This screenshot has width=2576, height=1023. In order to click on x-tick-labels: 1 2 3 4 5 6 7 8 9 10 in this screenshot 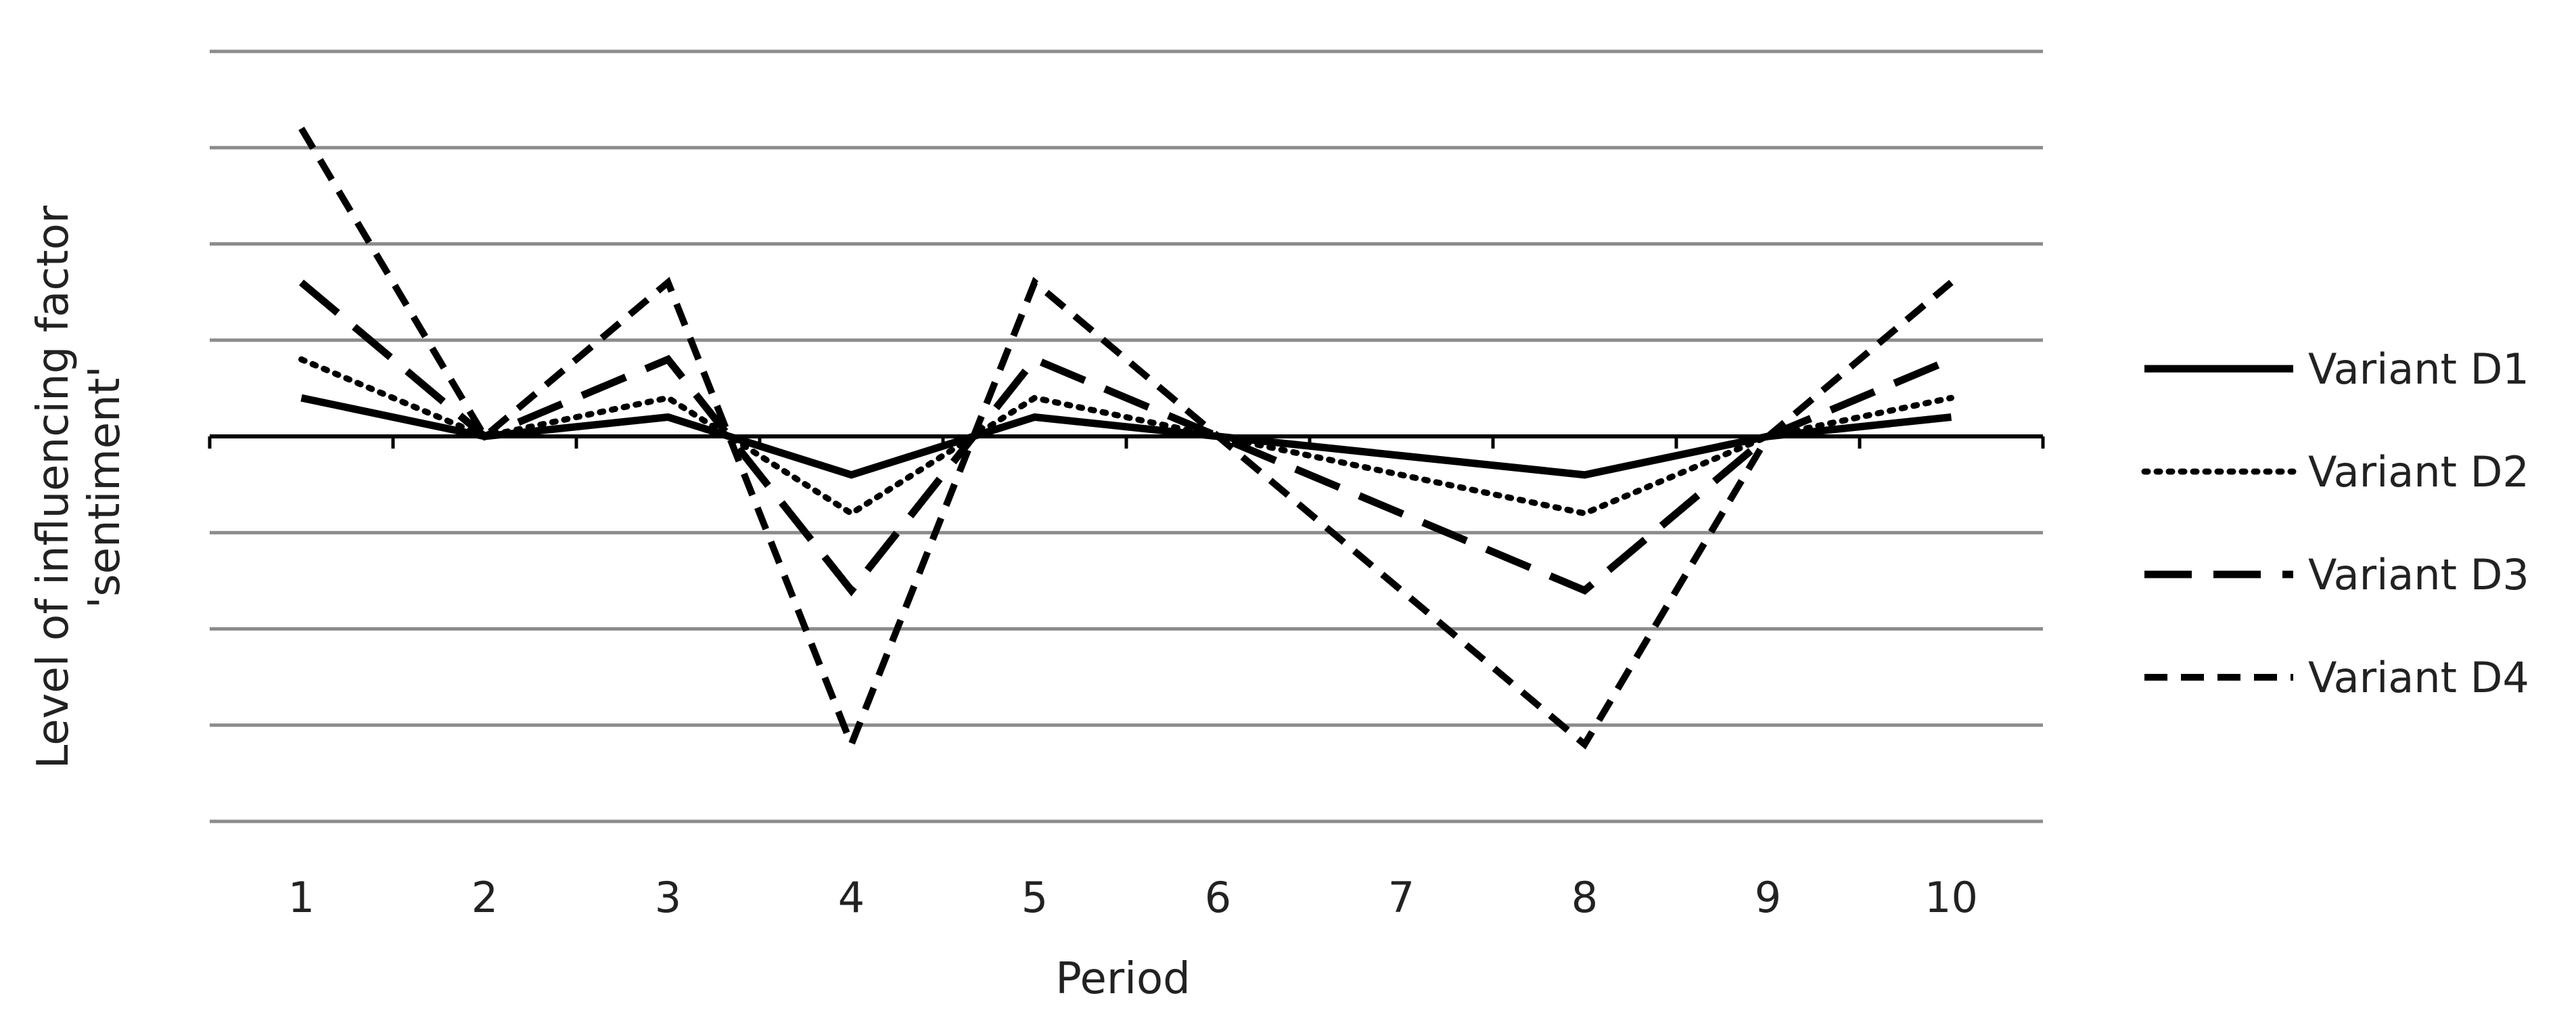, I will do `click(1133, 897)`.